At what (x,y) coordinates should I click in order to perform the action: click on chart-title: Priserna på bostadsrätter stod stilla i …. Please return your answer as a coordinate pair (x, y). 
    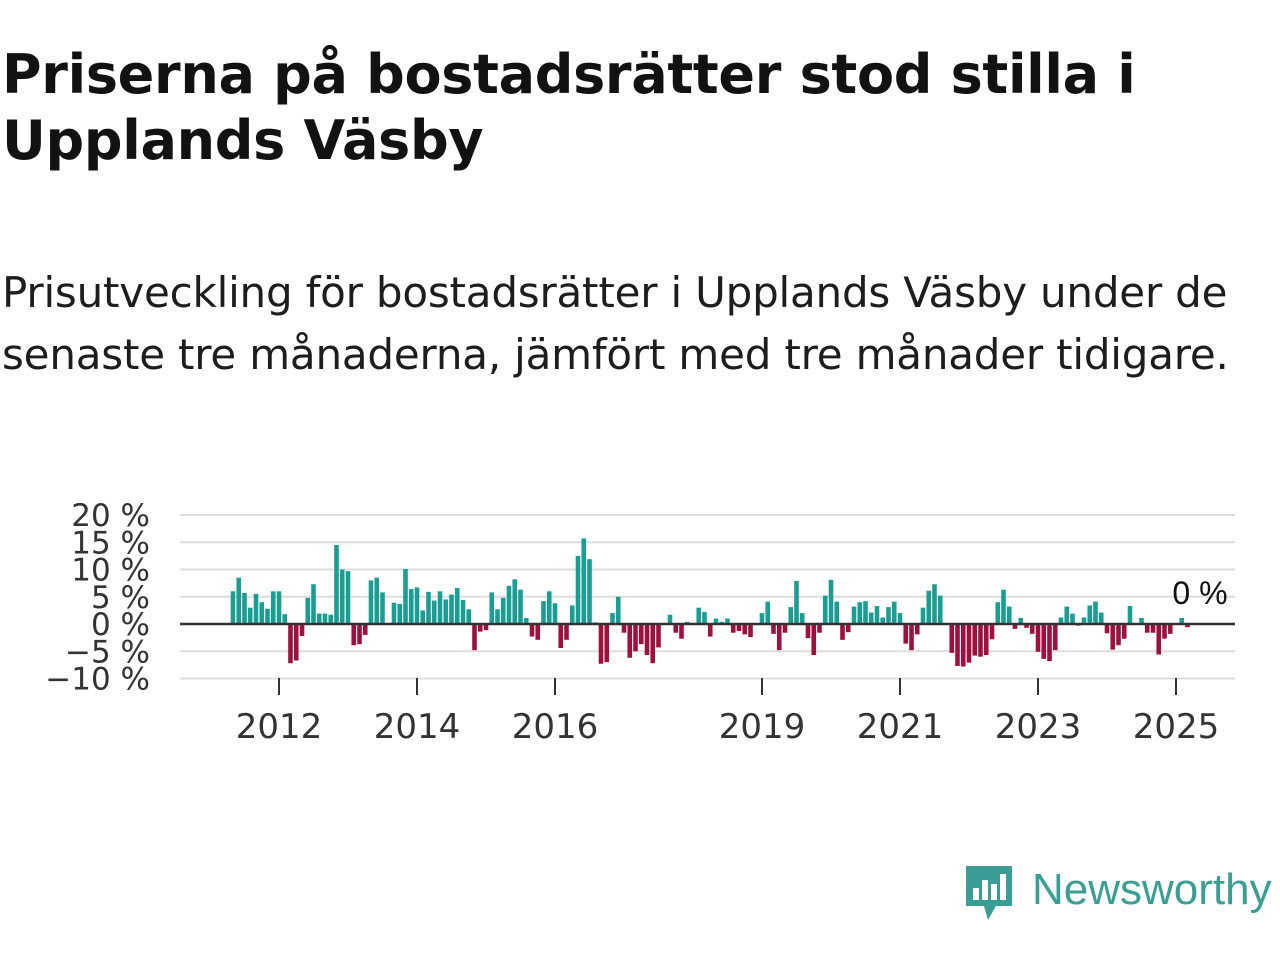
    Looking at the image, I should click on (569, 107).